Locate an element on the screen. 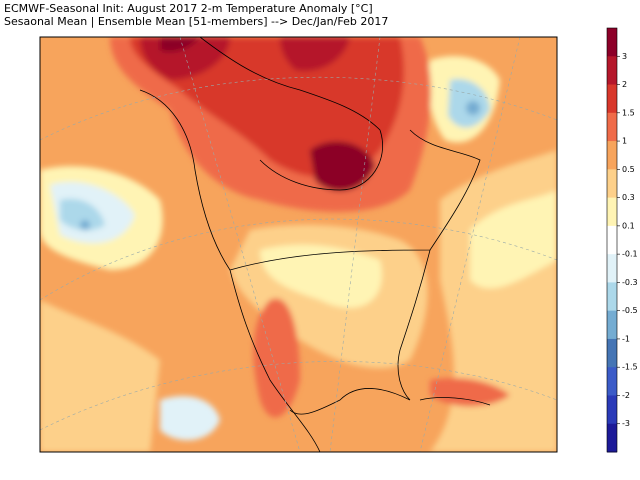 This screenshot has height=480, width=640. colorbar-label: 0.1 is located at coordinates (628, 225).